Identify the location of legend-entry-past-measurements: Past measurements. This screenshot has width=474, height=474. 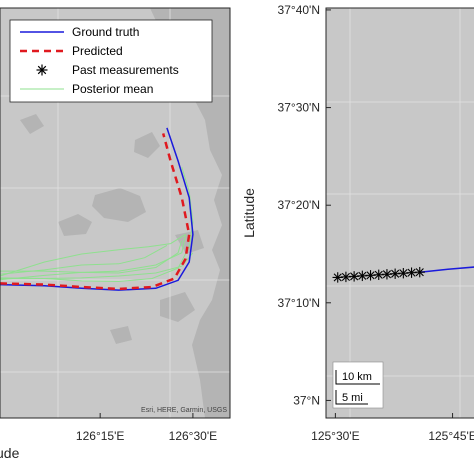
(107, 70).